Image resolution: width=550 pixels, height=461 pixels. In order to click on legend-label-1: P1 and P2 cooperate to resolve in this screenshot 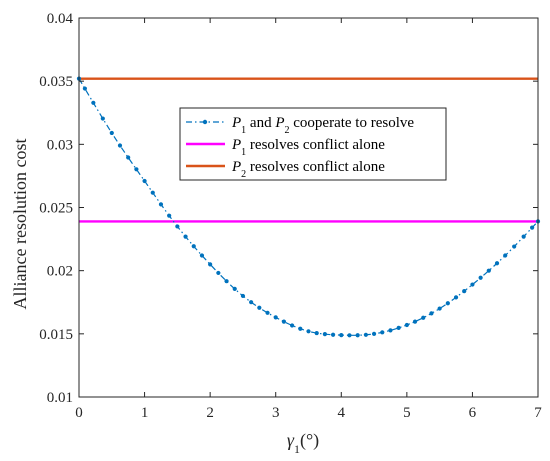, I will do `click(322, 125)`.